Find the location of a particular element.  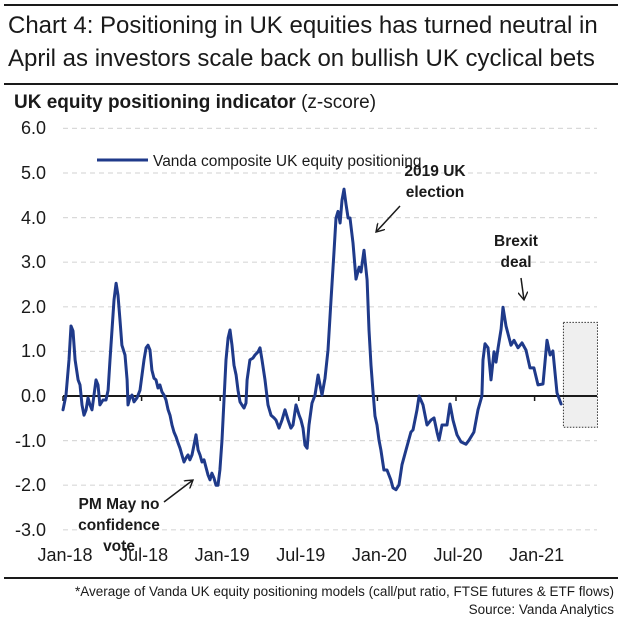

annotation-brexit-deal: Brexit deal is located at coordinates (516, 252).